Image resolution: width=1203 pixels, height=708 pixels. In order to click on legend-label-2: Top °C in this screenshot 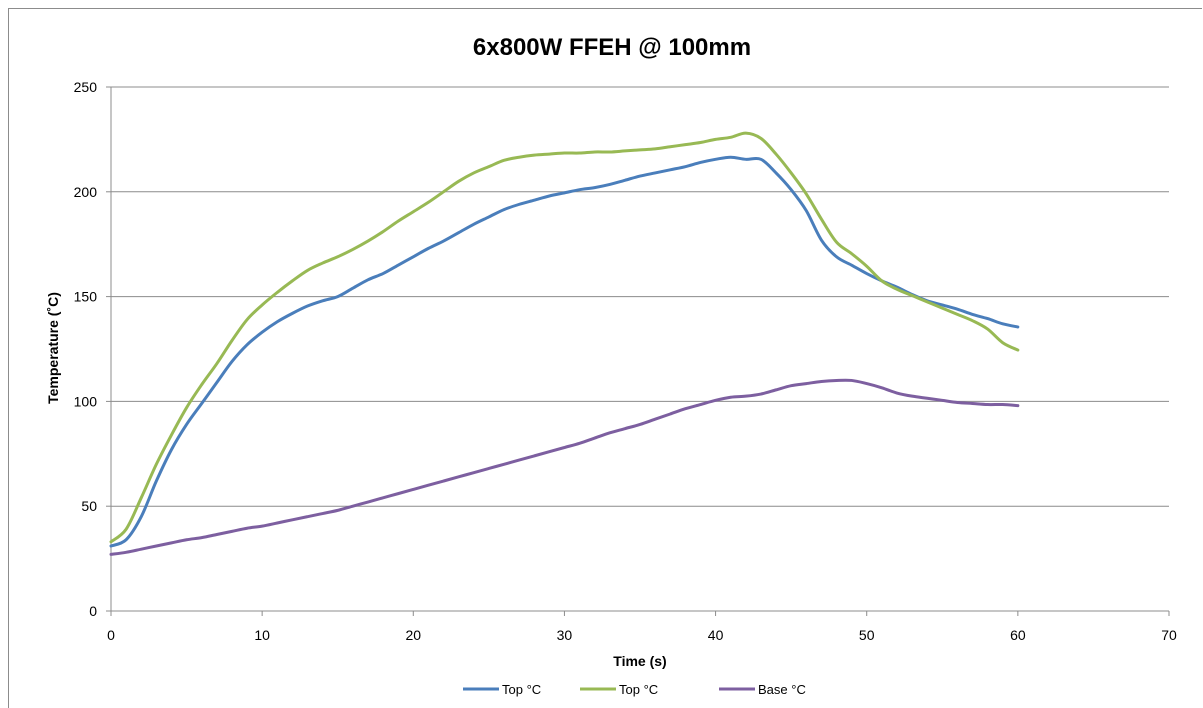, I will do `click(638, 689)`.